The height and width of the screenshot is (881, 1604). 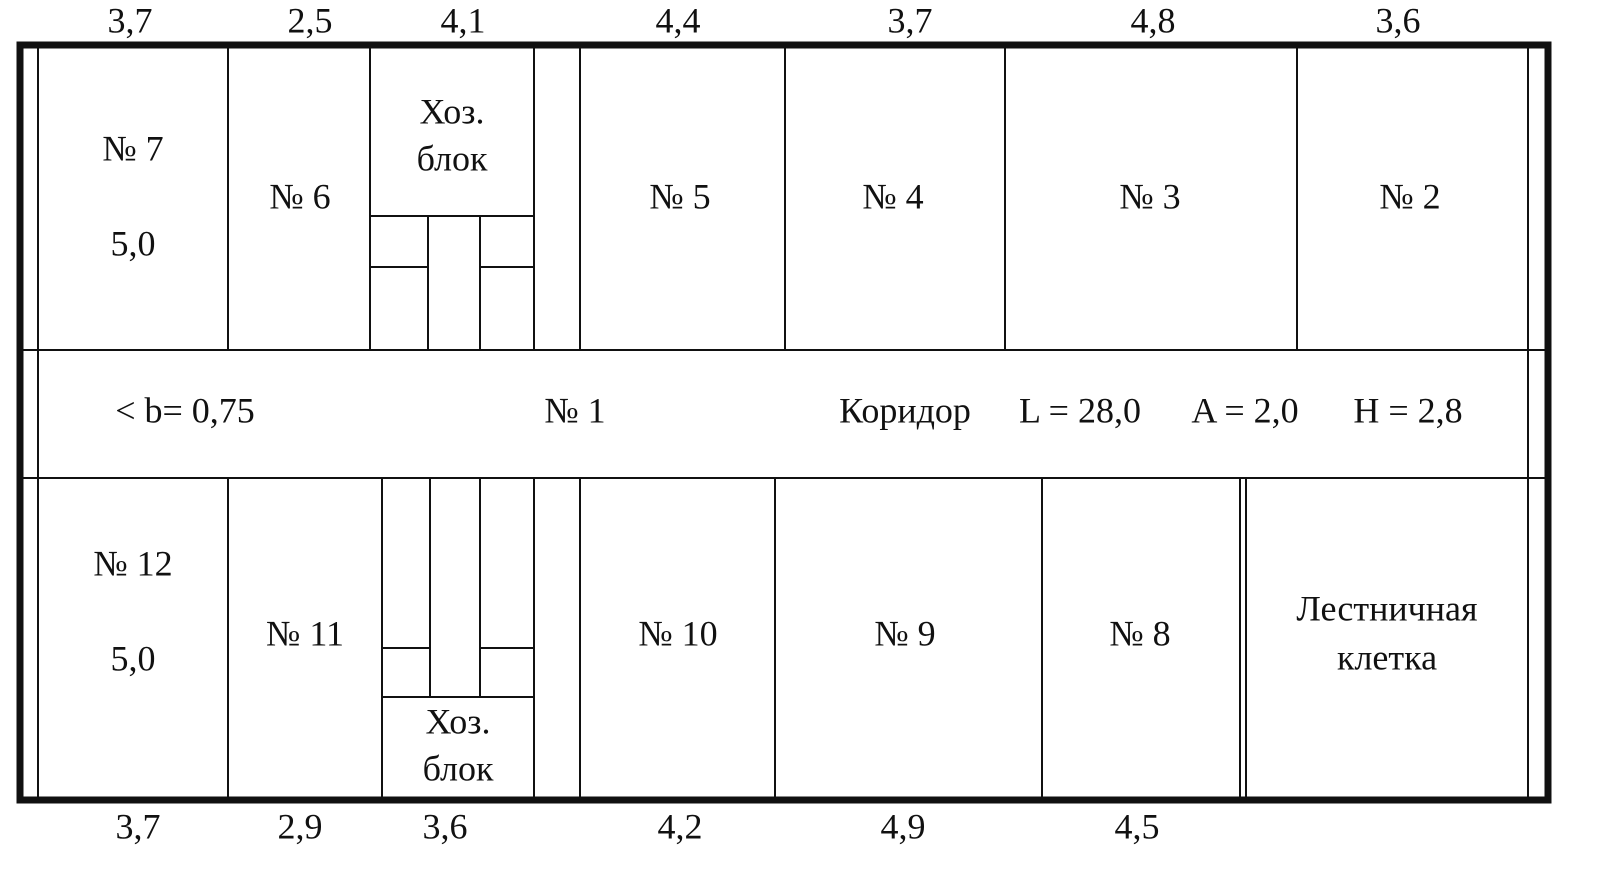 I want to click on room-label: № 3, so click(x=1149, y=196).